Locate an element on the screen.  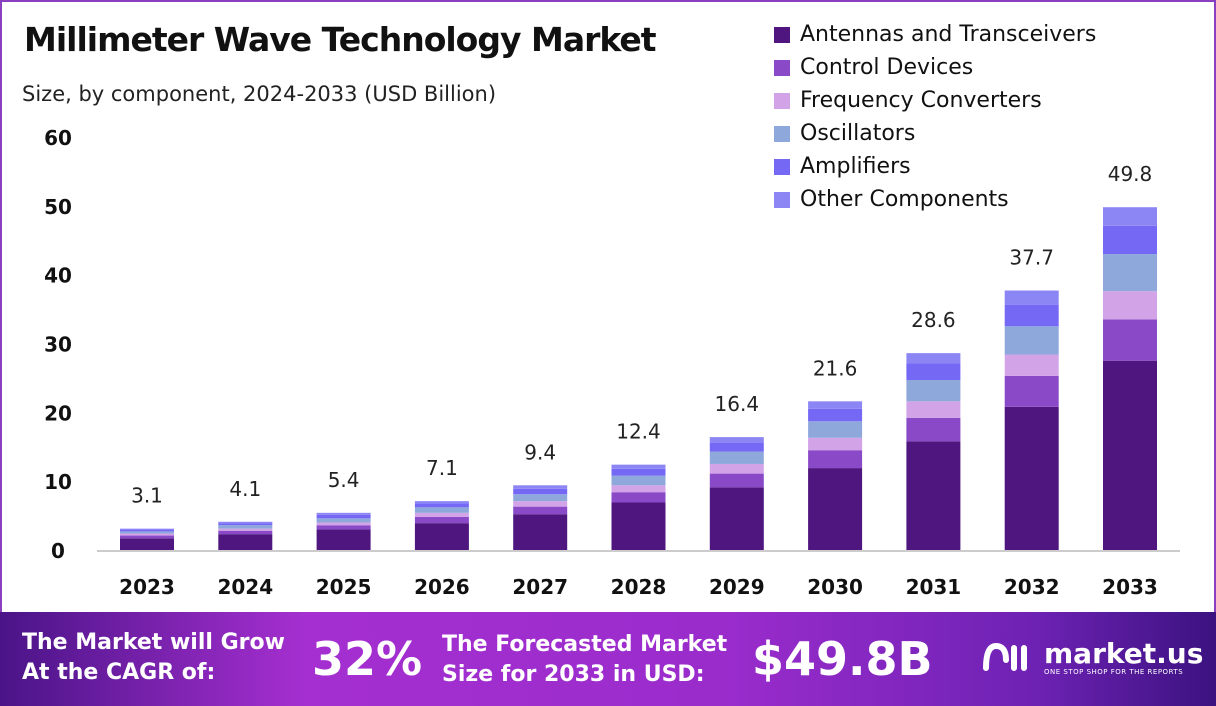
y-tick-label: 60 is located at coordinates (58, 138).